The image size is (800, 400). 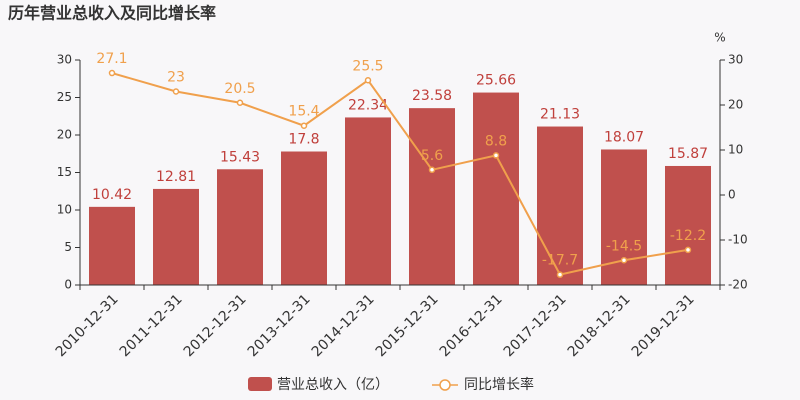 What do you see at coordinates (112, 13) in the screenshot?
I see `chart-title: 历年营业总收入及同比增长率` at bounding box center [112, 13].